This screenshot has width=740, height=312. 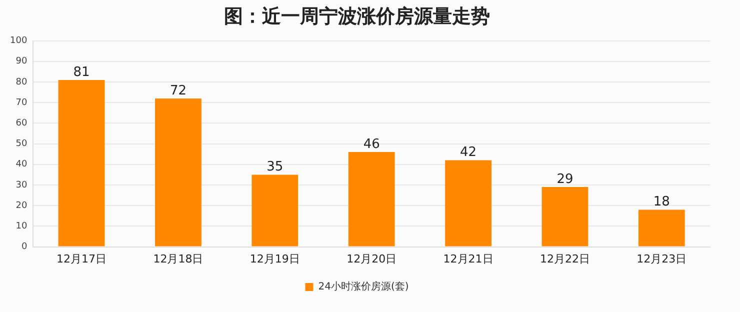 What do you see at coordinates (468, 152) in the screenshot?
I see `data-label: 42` at bounding box center [468, 152].